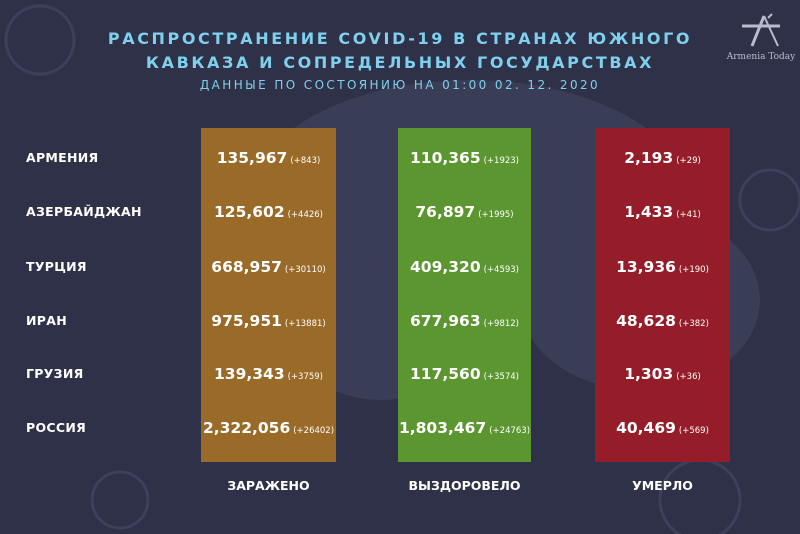  Describe the element at coordinates (693, 324) in the screenshot. I see `deaths-delta: (+382)` at that location.